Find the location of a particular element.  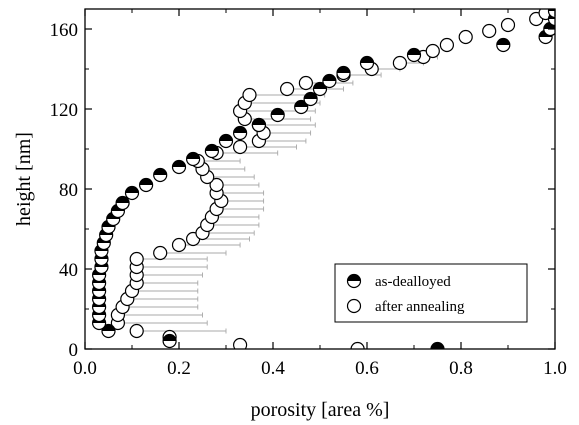

x-tick-label: 0.2 is located at coordinates (179, 368).